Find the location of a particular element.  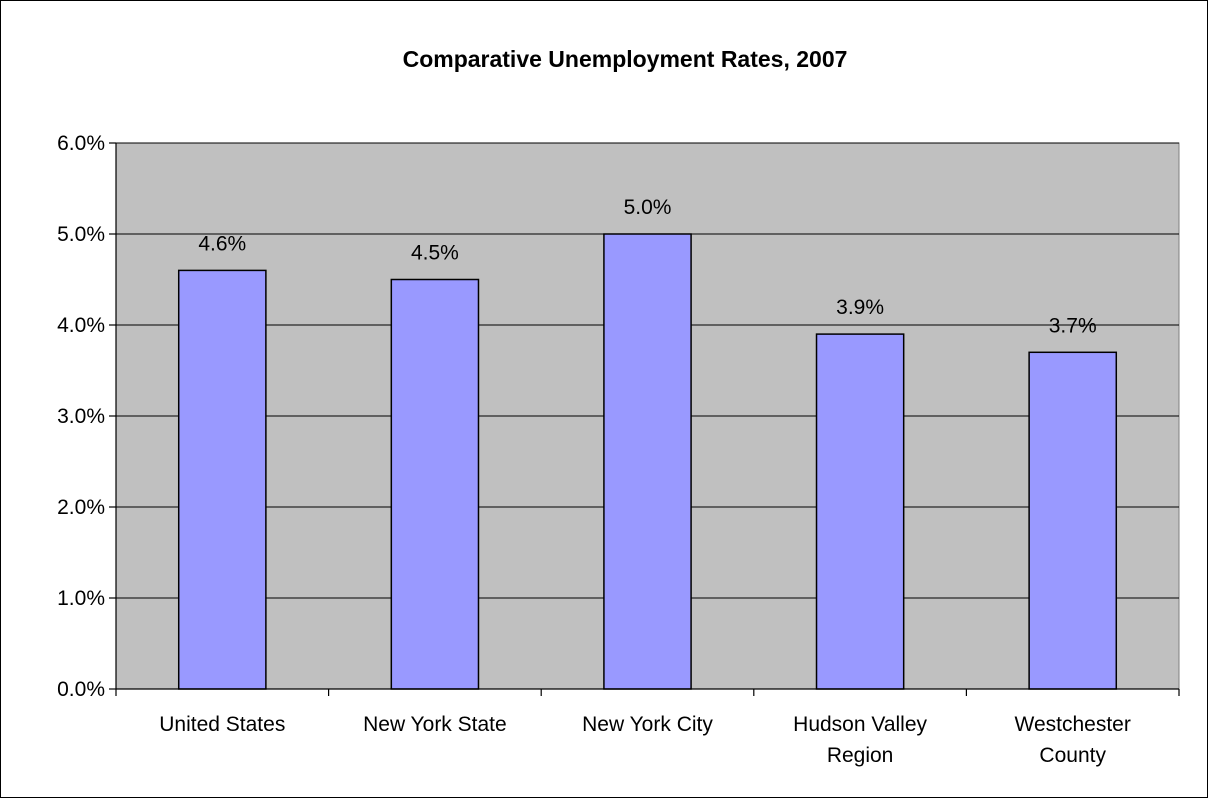

x-tick-label: New York State is located at coordinates (435, 724).